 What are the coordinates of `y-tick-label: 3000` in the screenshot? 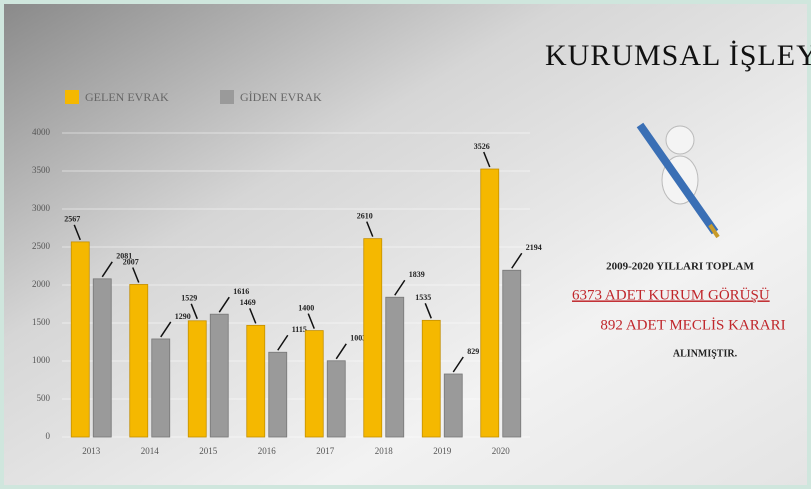 It's located at (41, 208).